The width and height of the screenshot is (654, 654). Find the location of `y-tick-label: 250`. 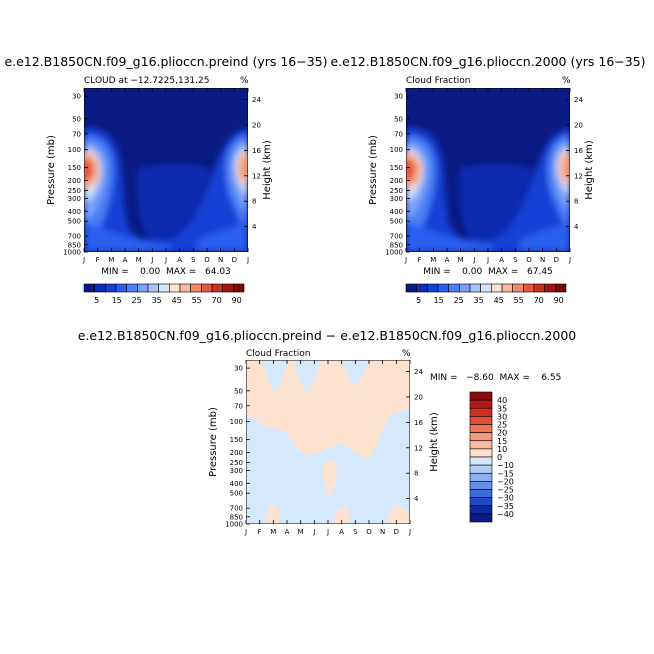

y-tick-label: 250 is located at coordinates (236, 463).